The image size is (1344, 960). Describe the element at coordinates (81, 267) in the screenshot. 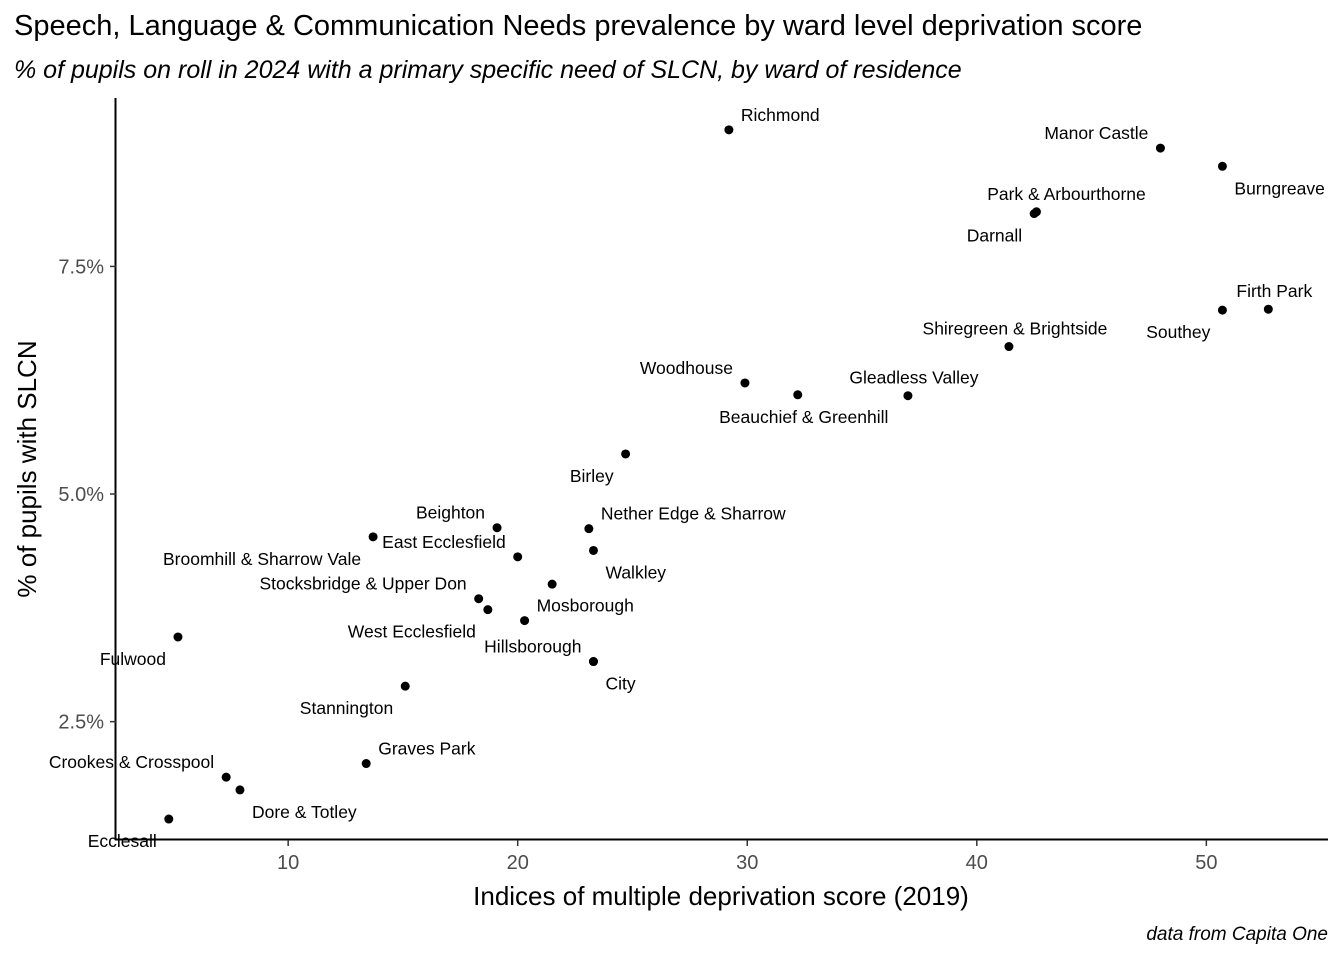

I see `y-tick-label: 7.5%` at that location.